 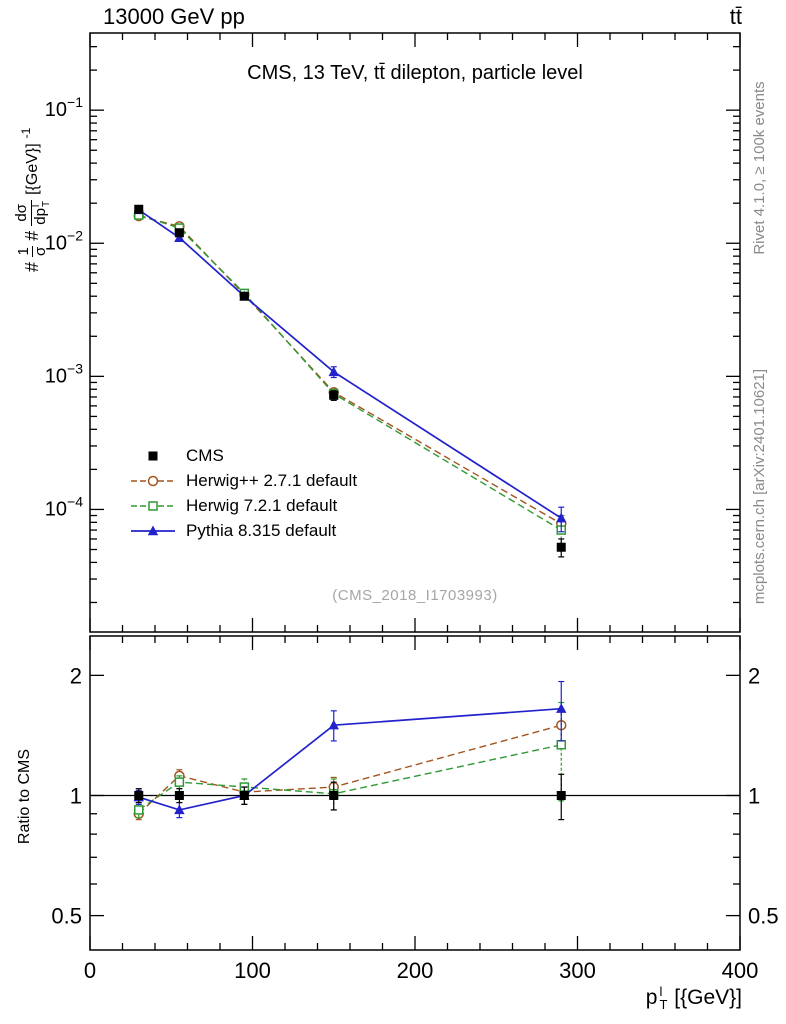 I want to click on herwig-2-7-1-default-line, so click(x=350, y=769).